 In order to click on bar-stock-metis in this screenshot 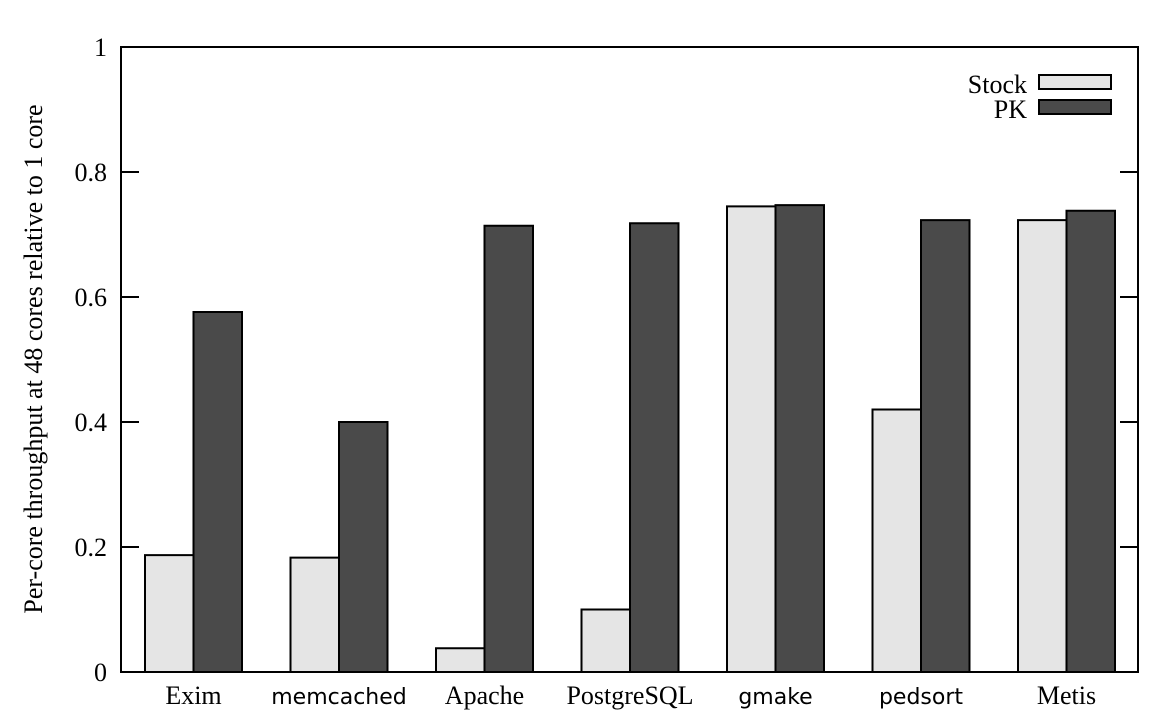, I will do `click(1042, 446)`.